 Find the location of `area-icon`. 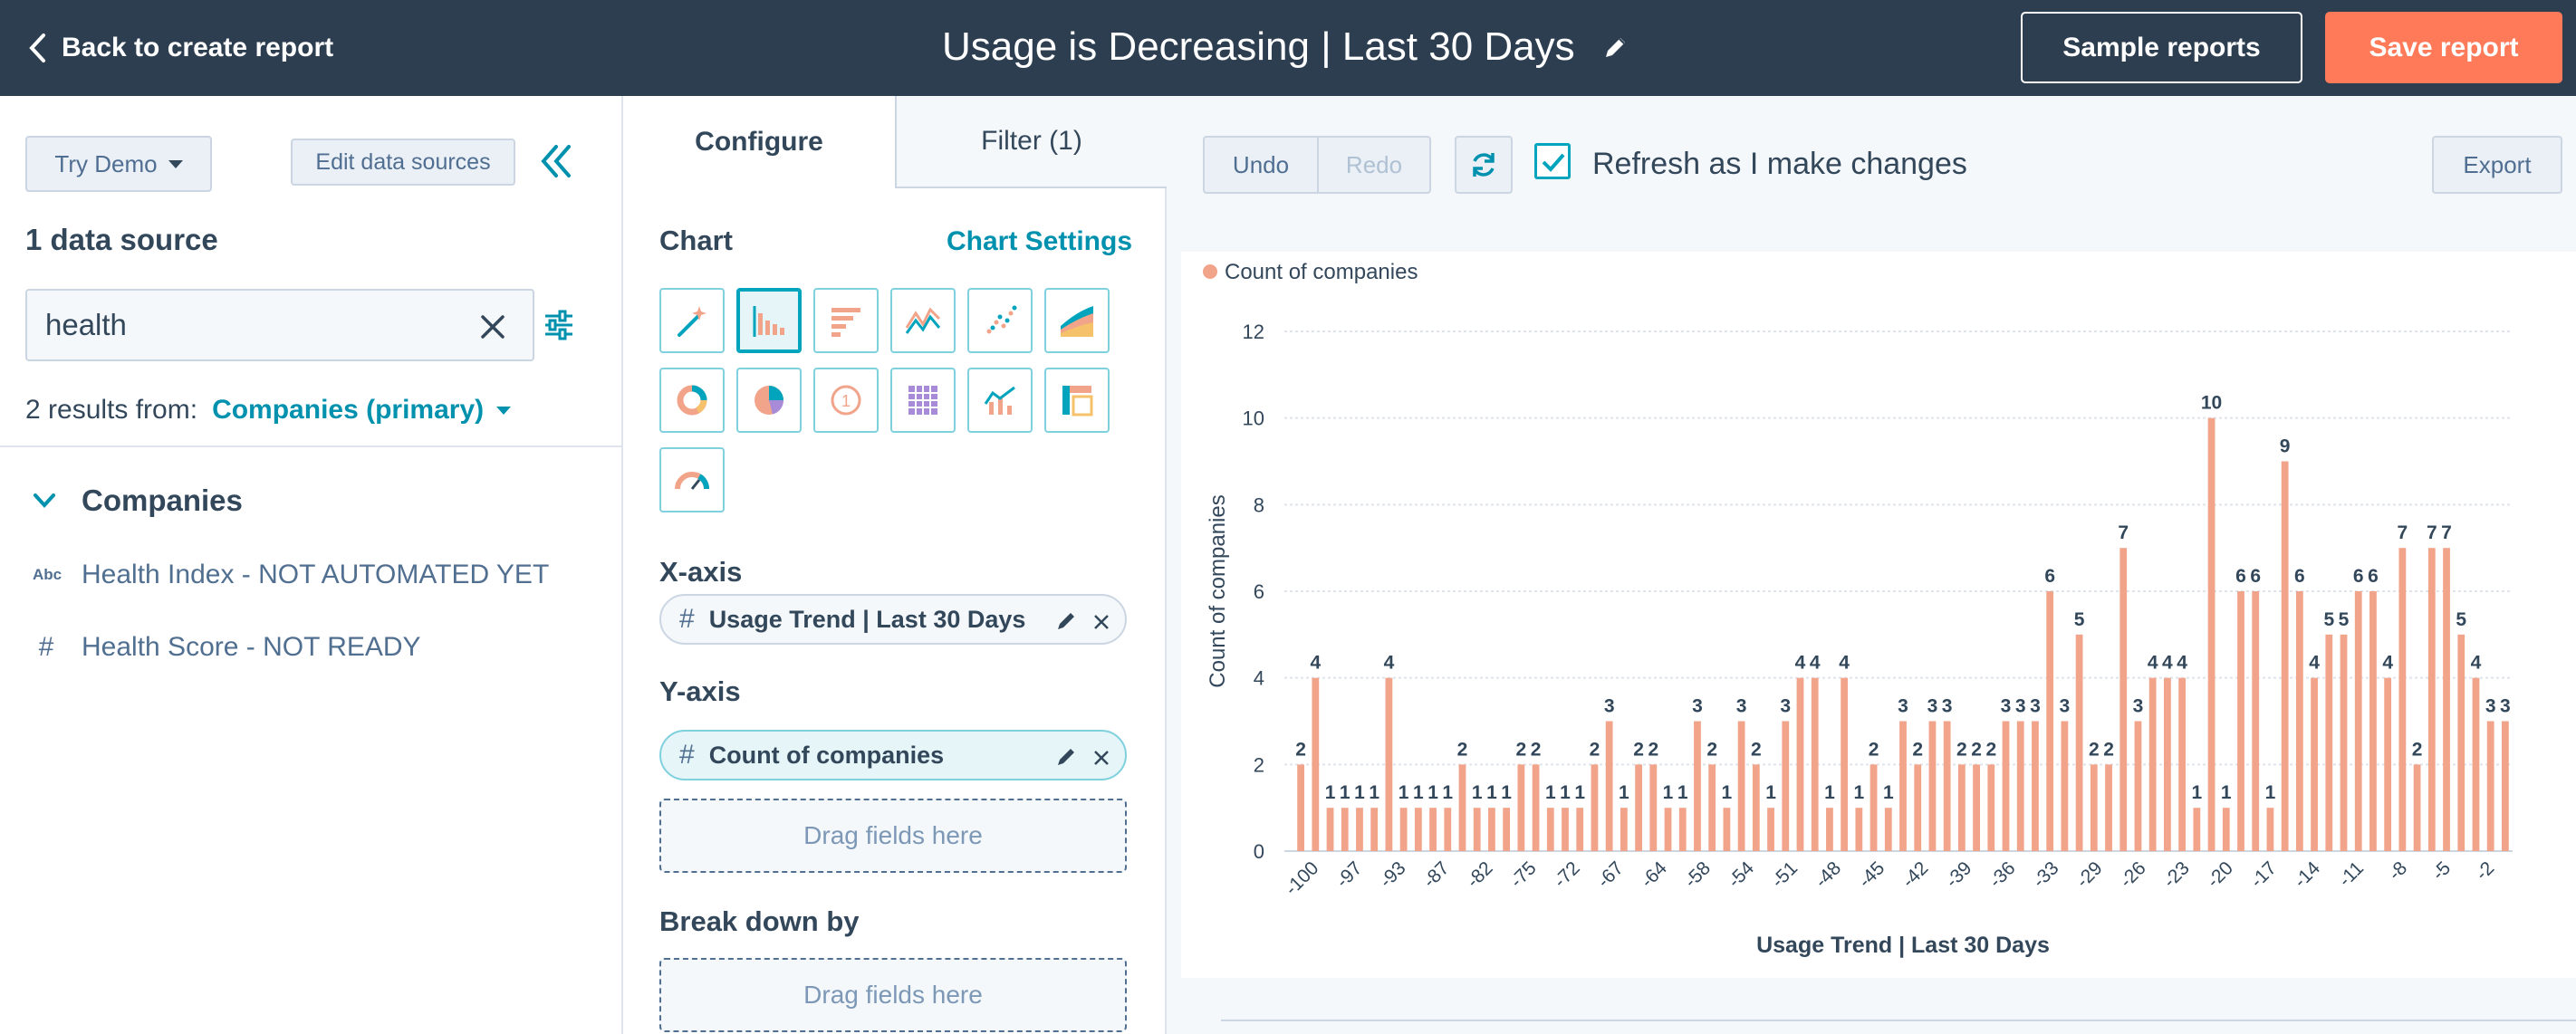

area-icon is located at coordinates (1077, 322).